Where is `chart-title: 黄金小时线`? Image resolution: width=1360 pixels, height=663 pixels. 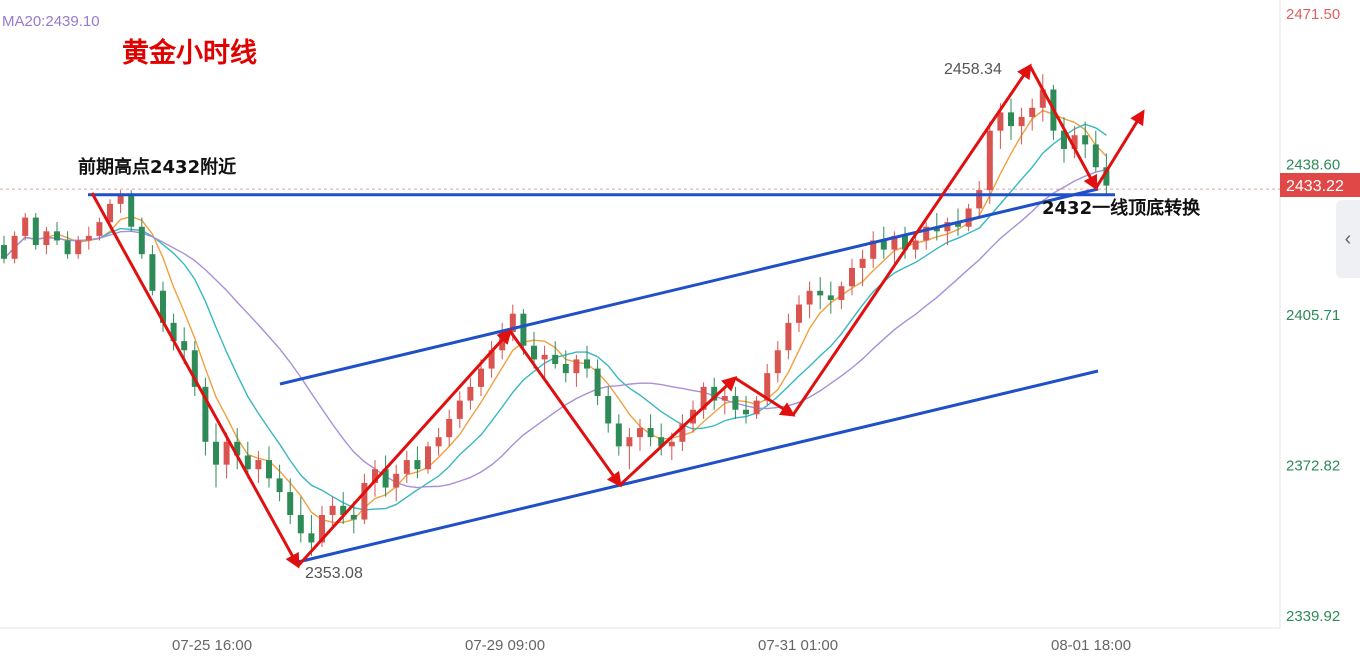 chart-title: 黄金小时线 is located at coordinates (189, 53).